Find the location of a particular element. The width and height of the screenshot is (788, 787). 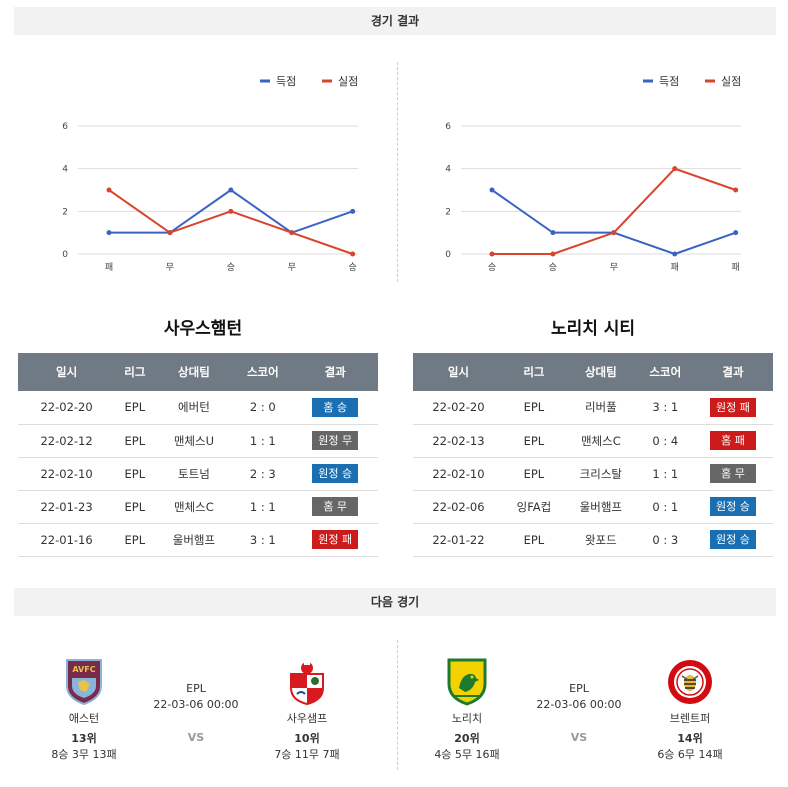

result-cell: 홈 패 is located at coordinates (732, 441).